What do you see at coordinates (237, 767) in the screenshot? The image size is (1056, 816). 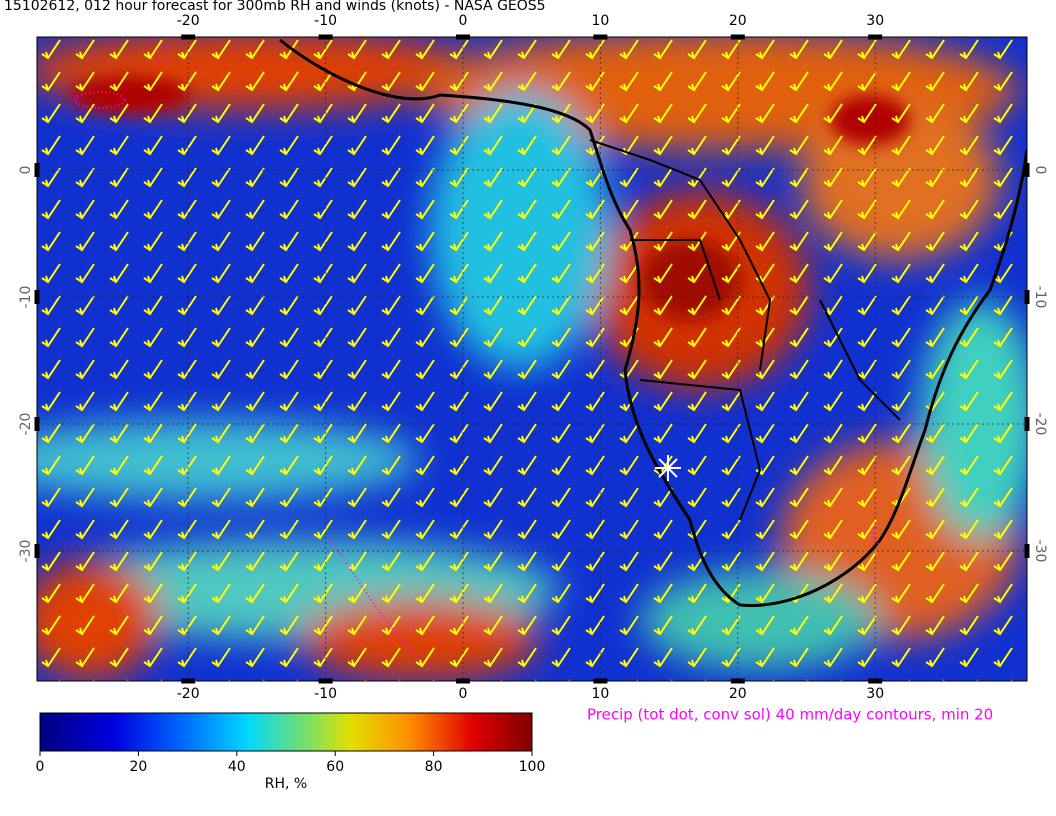 I see `colorbar-tick-label: 40` at bounding box center [237, 767].